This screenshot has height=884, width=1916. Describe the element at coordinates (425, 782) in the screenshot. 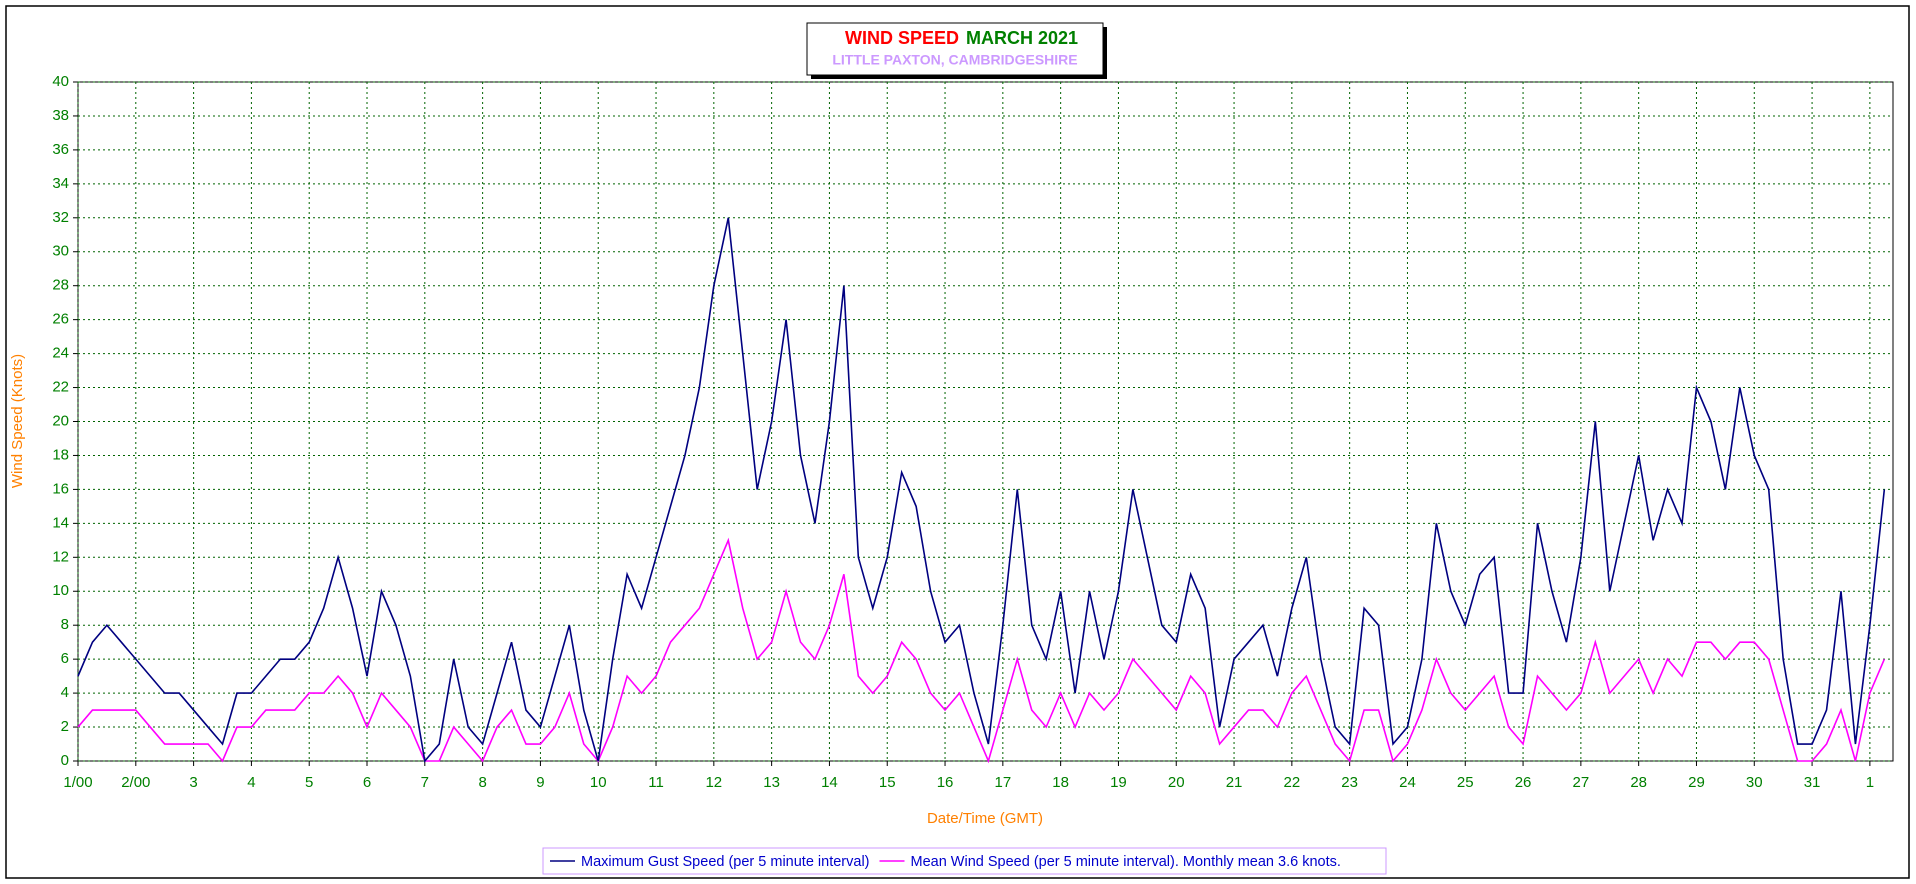

I see `x-tick-label: 7` at that location.